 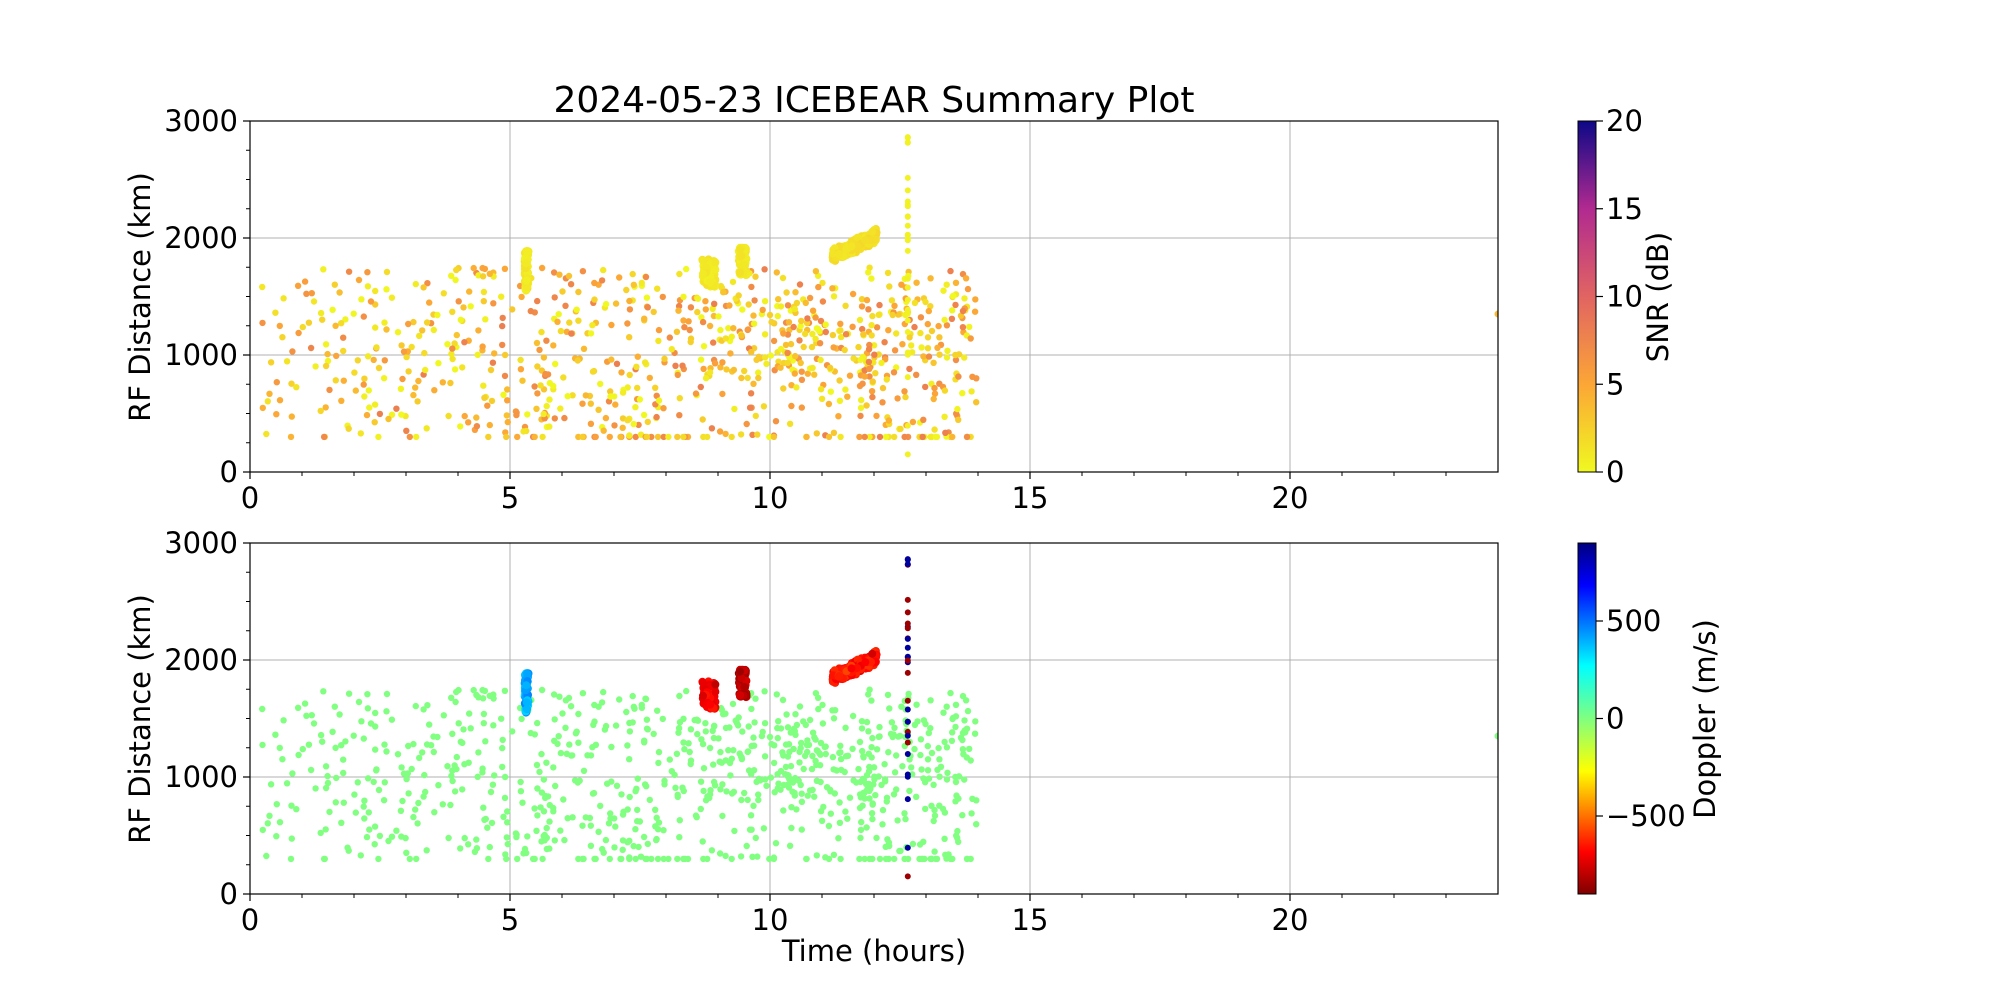 What do you see at coordinates (201, 543) in the screenshot?
I see `y-tick-label: 3000` at bounding box center [201, 543].